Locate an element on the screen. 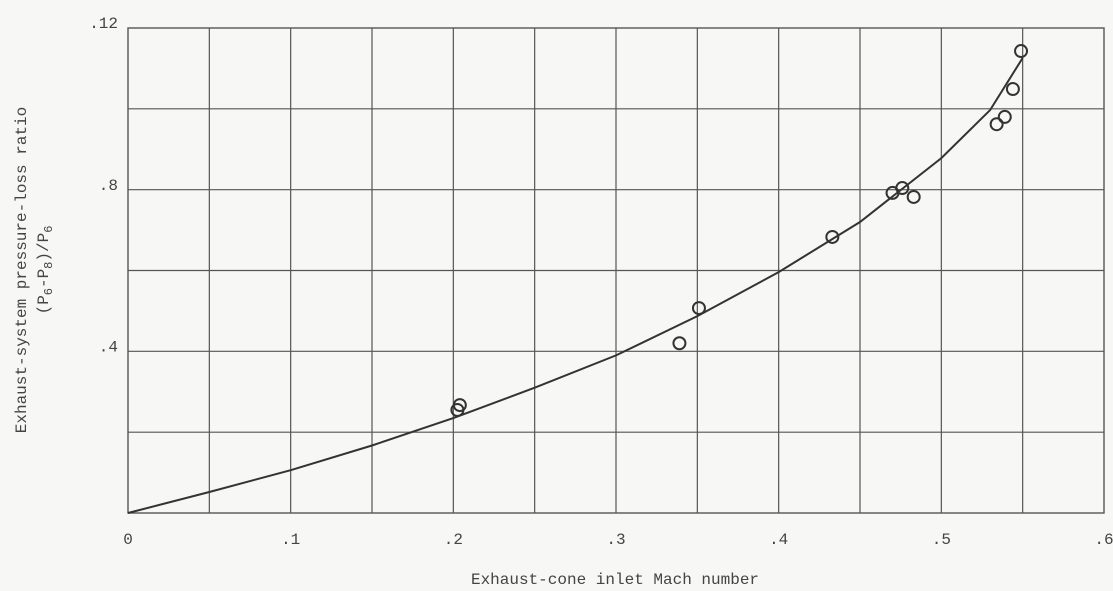  x-tick-label: .2 is located at coordinates (453, 540).